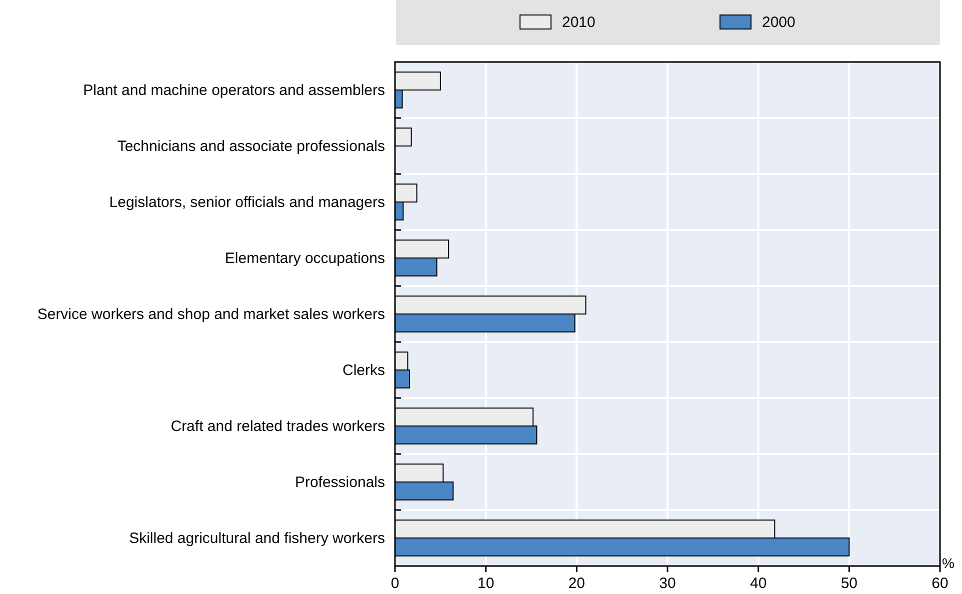 The image size is (962, 594). I want to click on y-tick-label: Technicians and associate professionals, so click(251, 146).